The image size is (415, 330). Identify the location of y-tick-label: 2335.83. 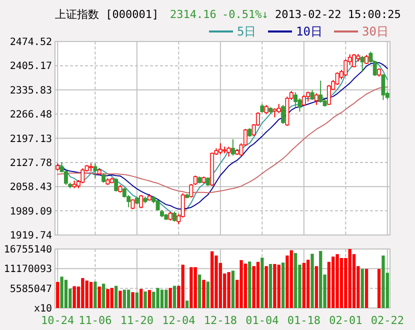
(31, 90).